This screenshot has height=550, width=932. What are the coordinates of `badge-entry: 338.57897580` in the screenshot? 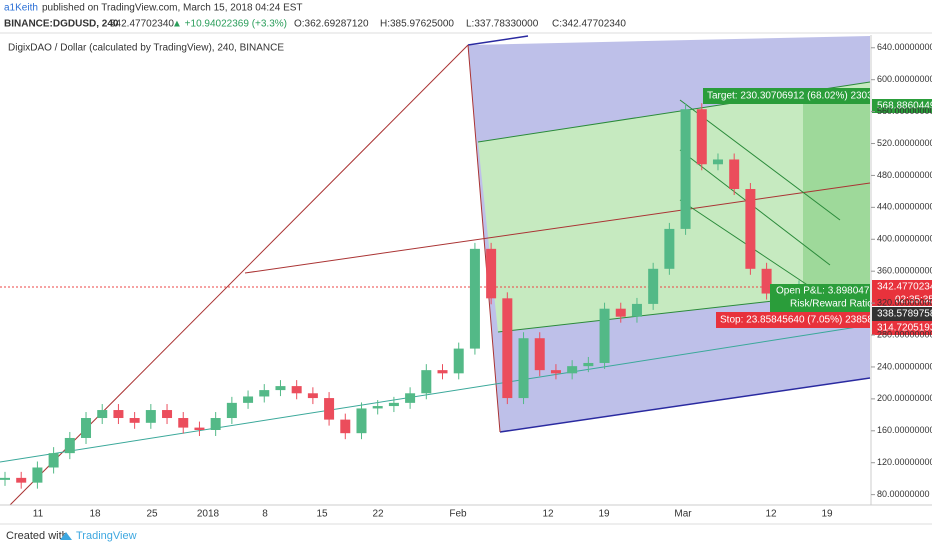 It's located at (904, 314).